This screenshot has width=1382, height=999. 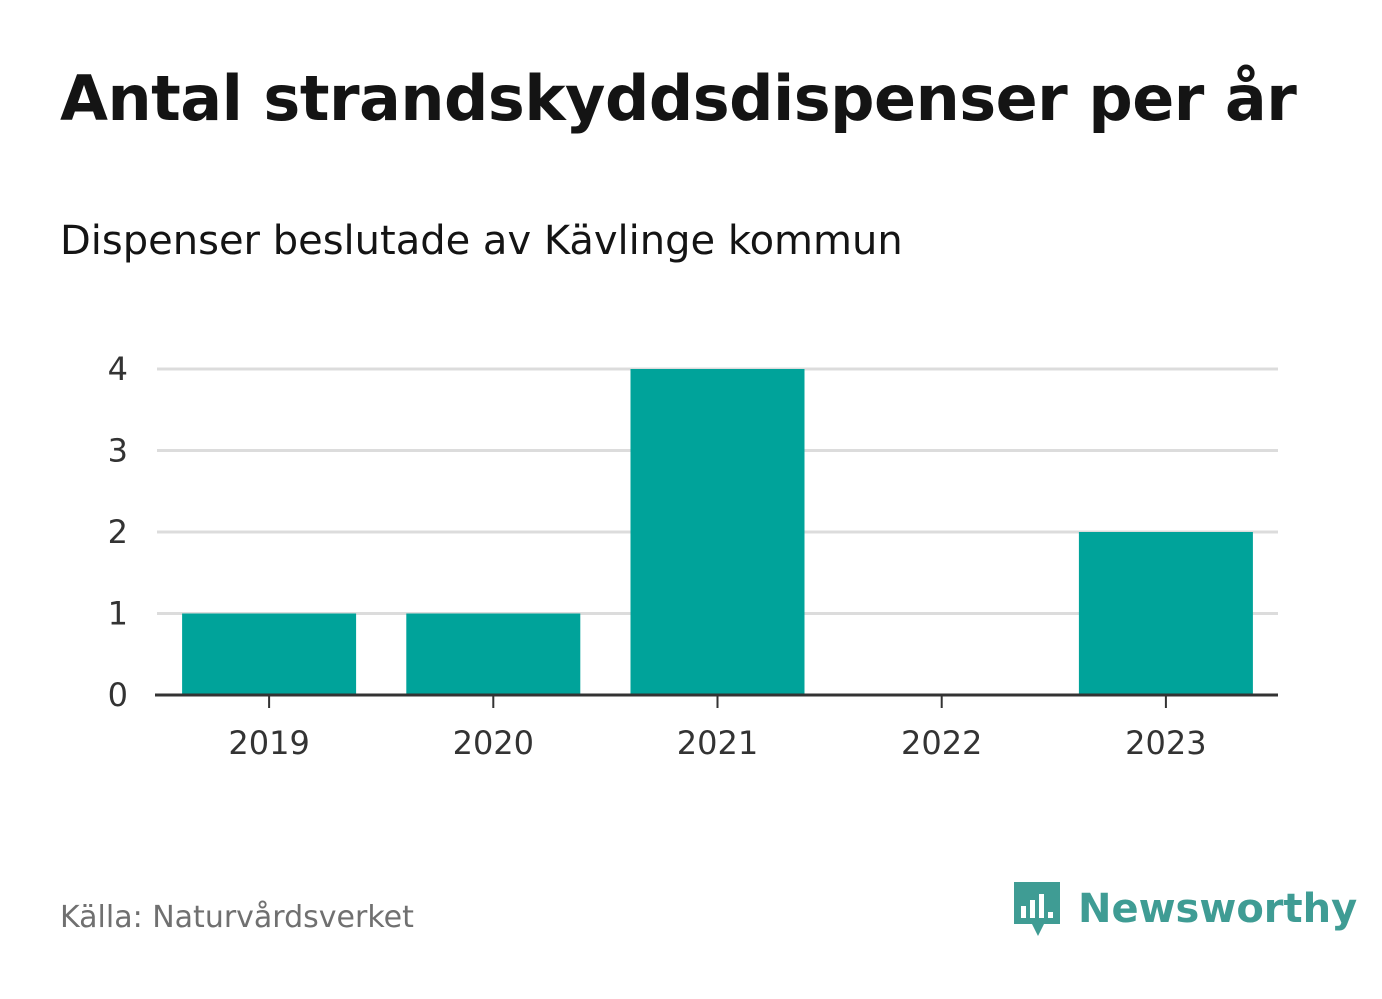 What do you see at coordinates (118, 614) in the screenshot?
I see `y-tick-label: 1` at bounding box center [118, 614].